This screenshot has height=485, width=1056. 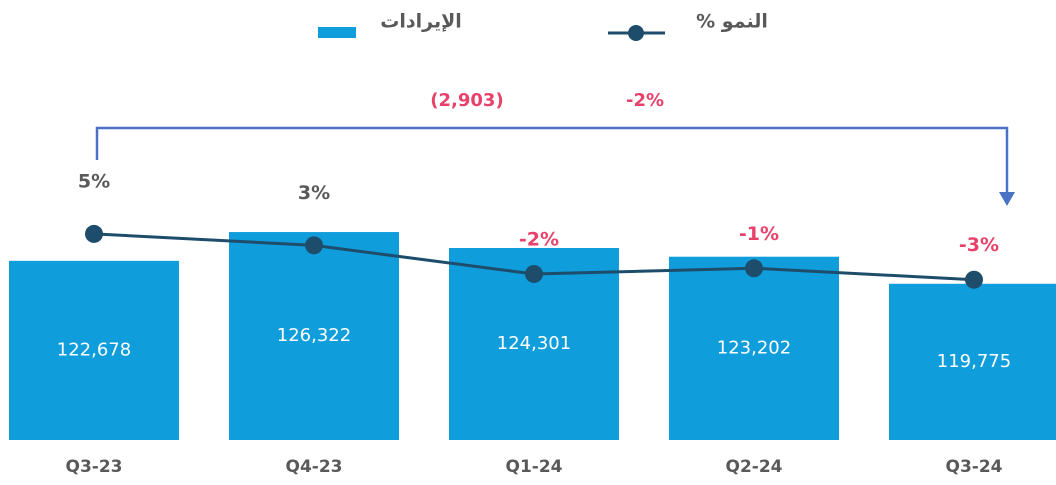 I want to click on x-tick-label: Q2-24, so click(x=754, y=467).